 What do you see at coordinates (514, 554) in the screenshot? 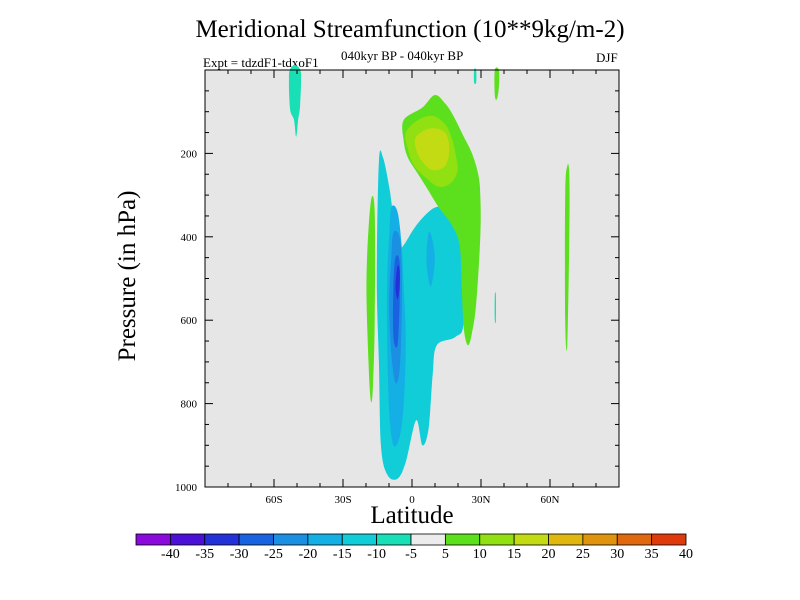
I see `colorbar-label: 15` at bounding box center [514, 554].